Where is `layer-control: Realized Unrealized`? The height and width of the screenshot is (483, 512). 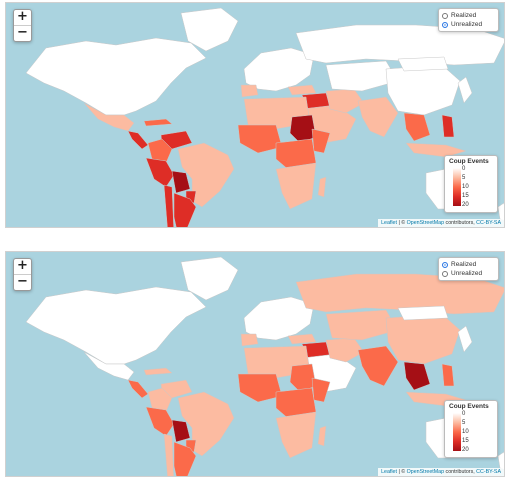 layer-control: Realized Unrealized is located at coordinates (468, 269).